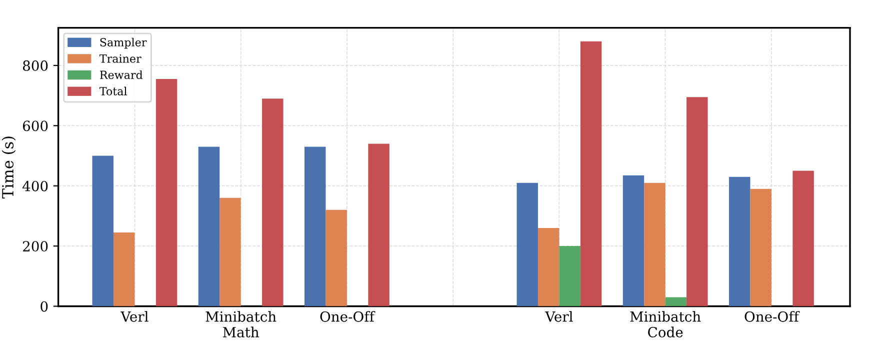 This screenshot has height=348, width=870. What do you see at coordinates (35, 246) in the screenshot?
I see `y-tick-label: 200` at bounding box center [35, 246].